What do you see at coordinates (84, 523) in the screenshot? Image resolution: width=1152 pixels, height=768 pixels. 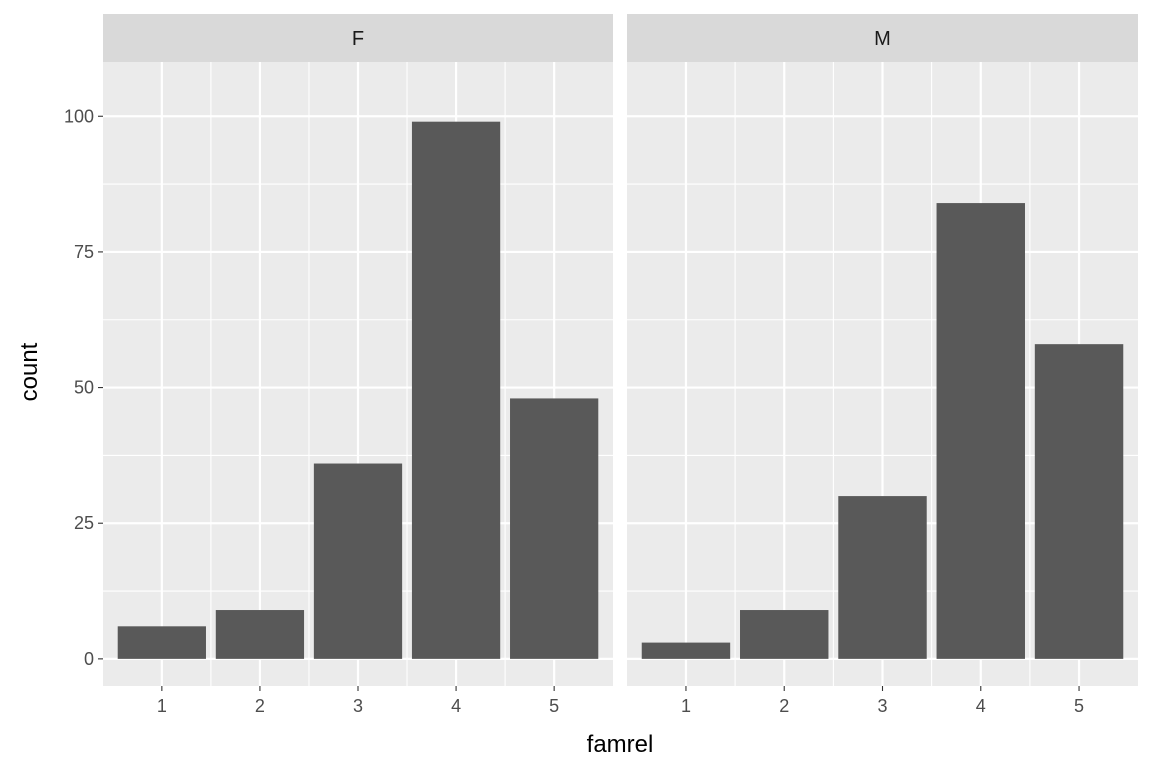 I see `y-tick-label: 25` at bounding box center [84, 523].